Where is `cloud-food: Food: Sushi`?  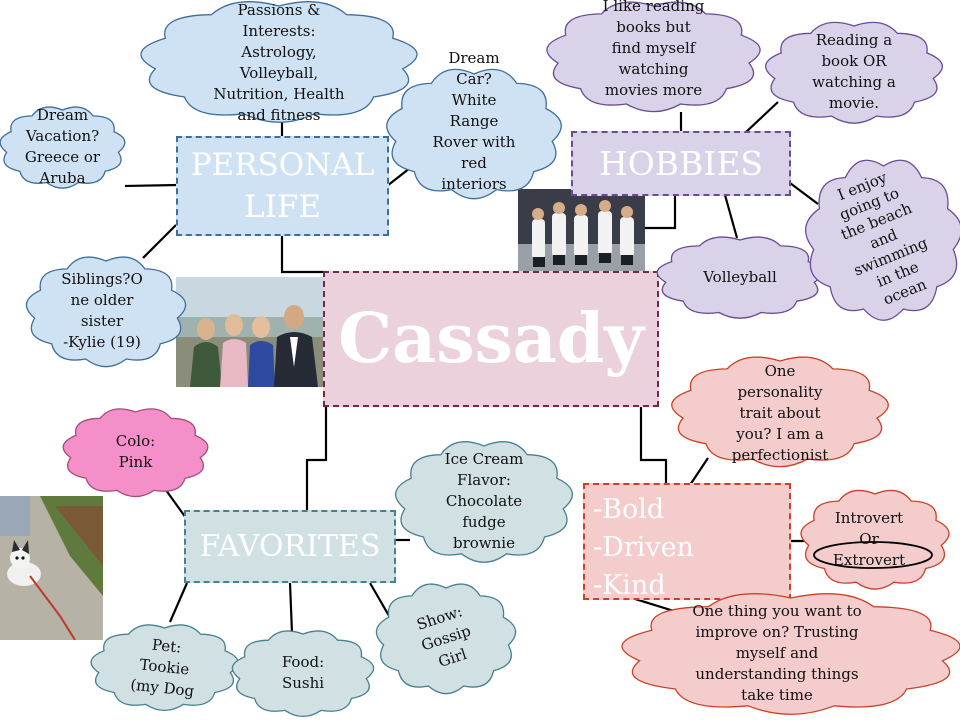 cloud-food: Food: Sushi is located at coordinates (303, 673).